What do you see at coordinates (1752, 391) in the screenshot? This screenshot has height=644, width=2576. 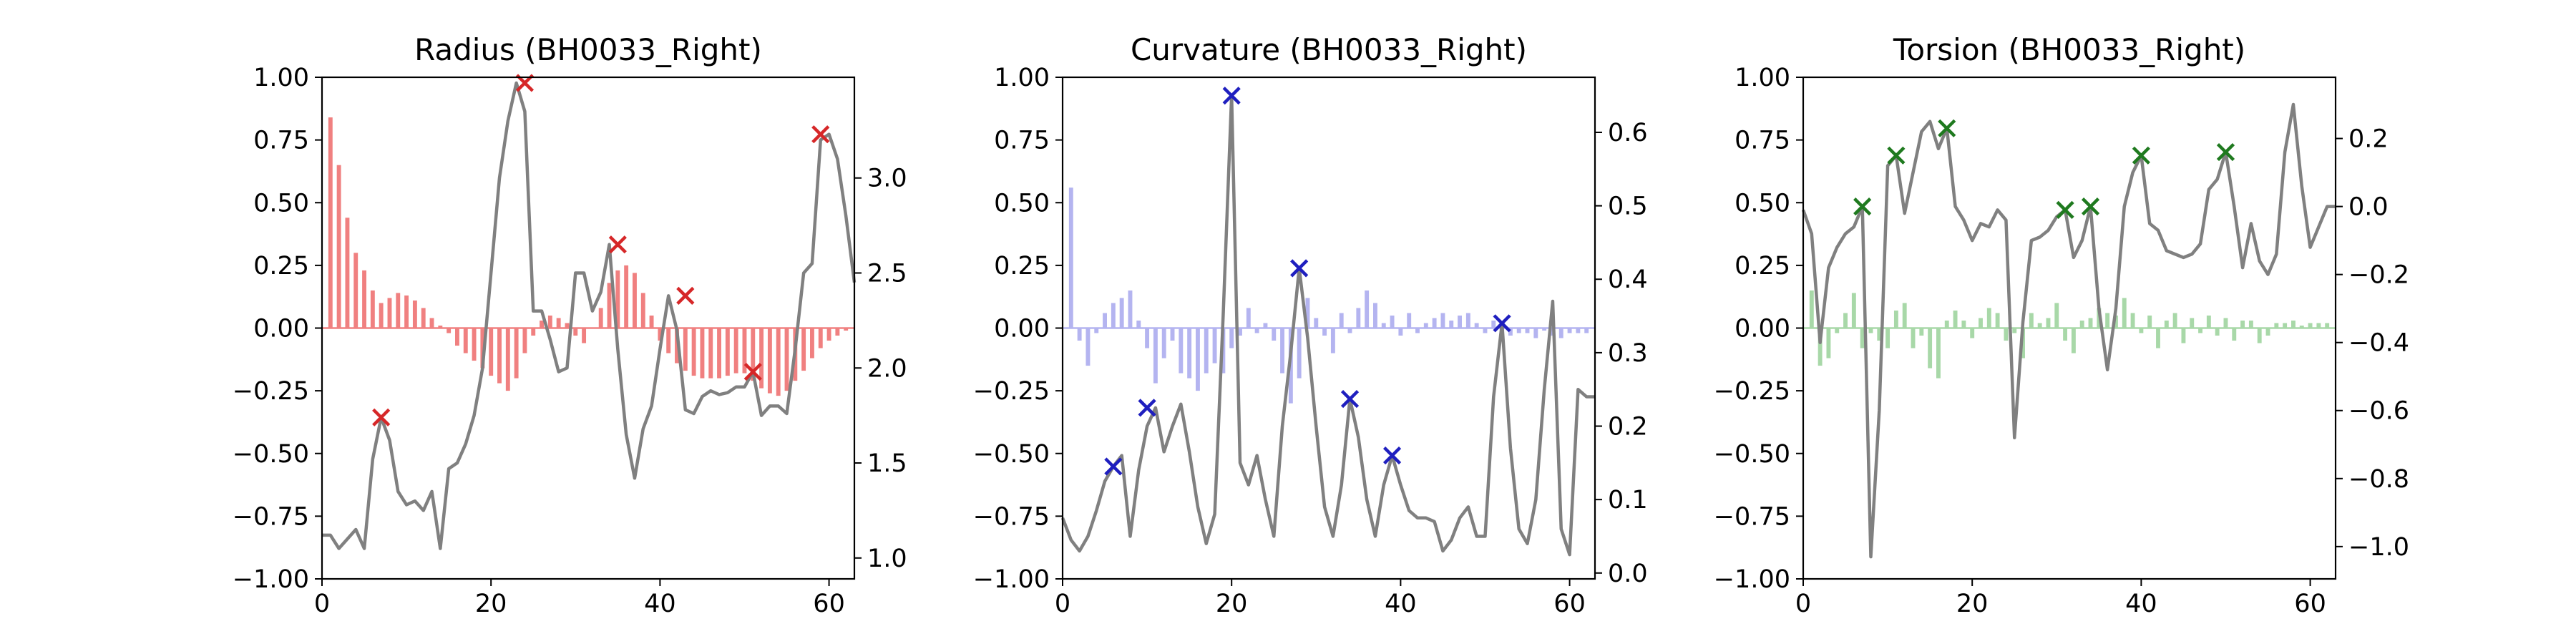 I see `torsion-left-y-tick-label: −0.25` at bounding box center [1752, 391].